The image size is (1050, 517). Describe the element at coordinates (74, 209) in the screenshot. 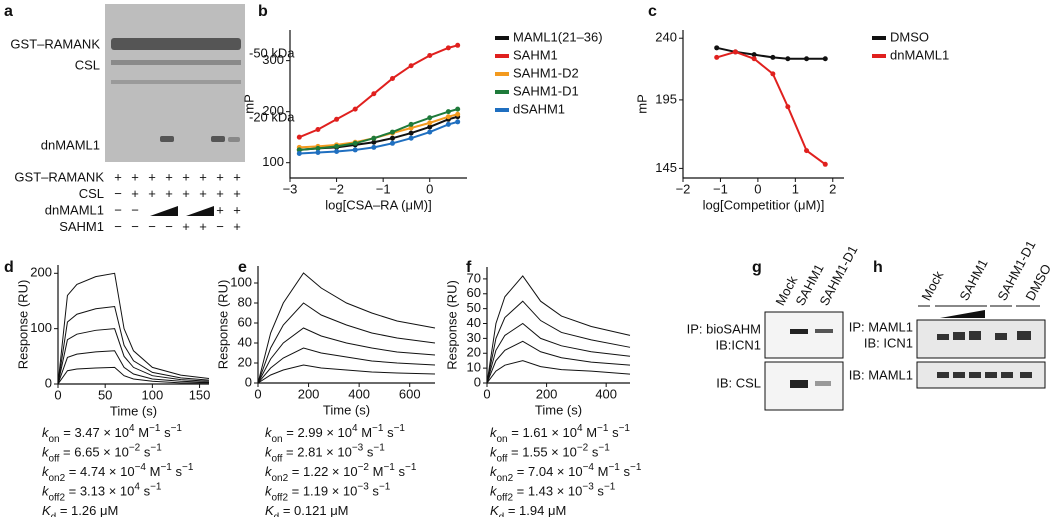

I see `row-label: dnMAML1` at that location.